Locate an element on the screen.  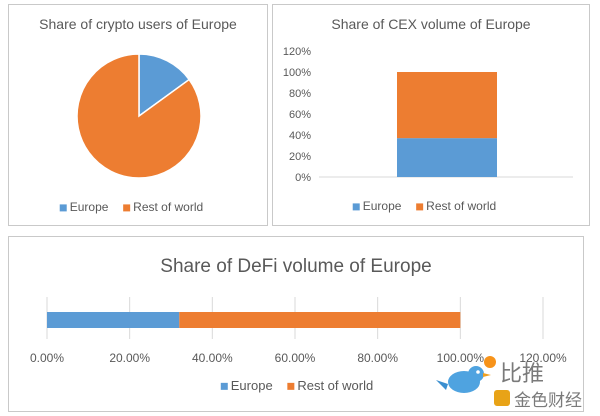
bird-icon is located at coordinates (473, 381).